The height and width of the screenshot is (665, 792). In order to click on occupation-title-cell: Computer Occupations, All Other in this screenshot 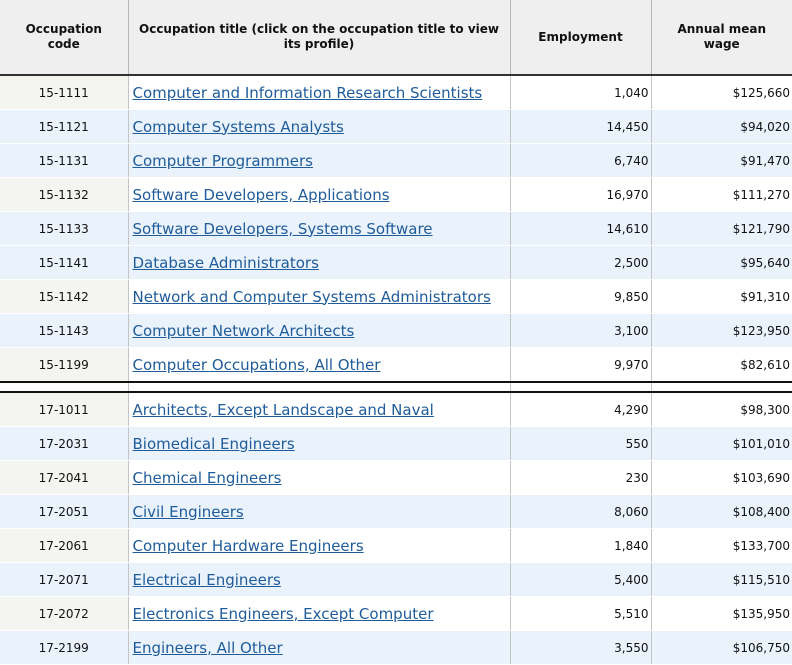, I will do `click(319, 365)`.